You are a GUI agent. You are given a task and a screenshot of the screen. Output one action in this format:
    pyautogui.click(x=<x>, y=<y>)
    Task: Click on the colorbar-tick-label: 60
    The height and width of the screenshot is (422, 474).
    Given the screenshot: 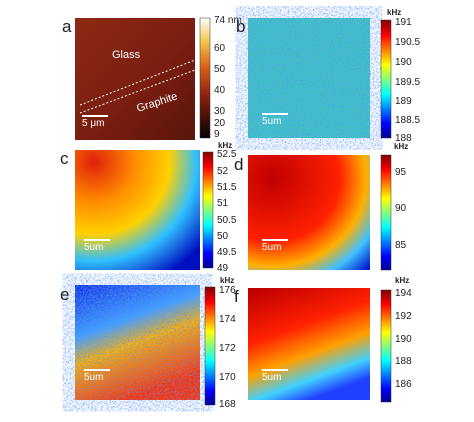 What is the action you would take?
    pyautogui.click(x=220, y=48)
    